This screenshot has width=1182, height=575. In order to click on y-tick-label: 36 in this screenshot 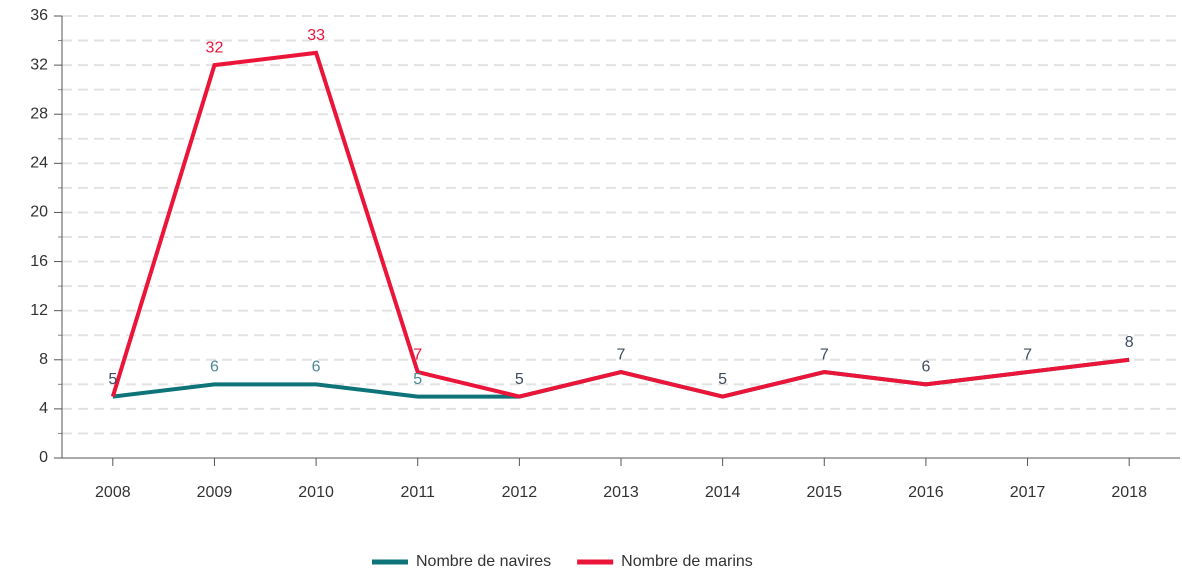, I will do `click(39, 15)`.